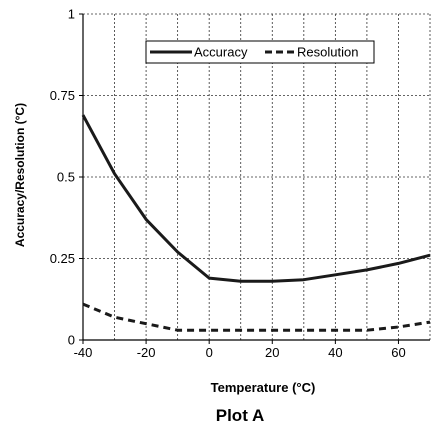 Image resolution: width=431 pixels, height=433 pixels. What do you see at coordinates (66, 177) in the screenshot?
I see `y-tick-label: 0.5` at bounding box center [66, 177].